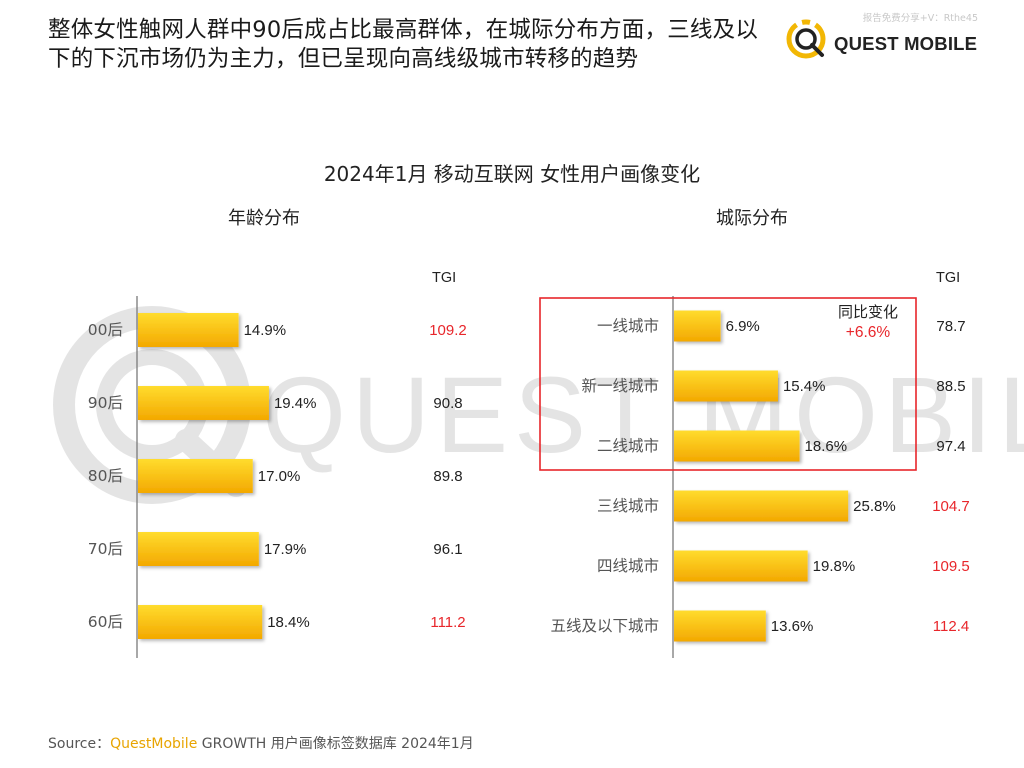 Image resolution: width=1024 pixels, height=768 pixels. I want to click on age-value-label: 14.9%, so click(265, 330).